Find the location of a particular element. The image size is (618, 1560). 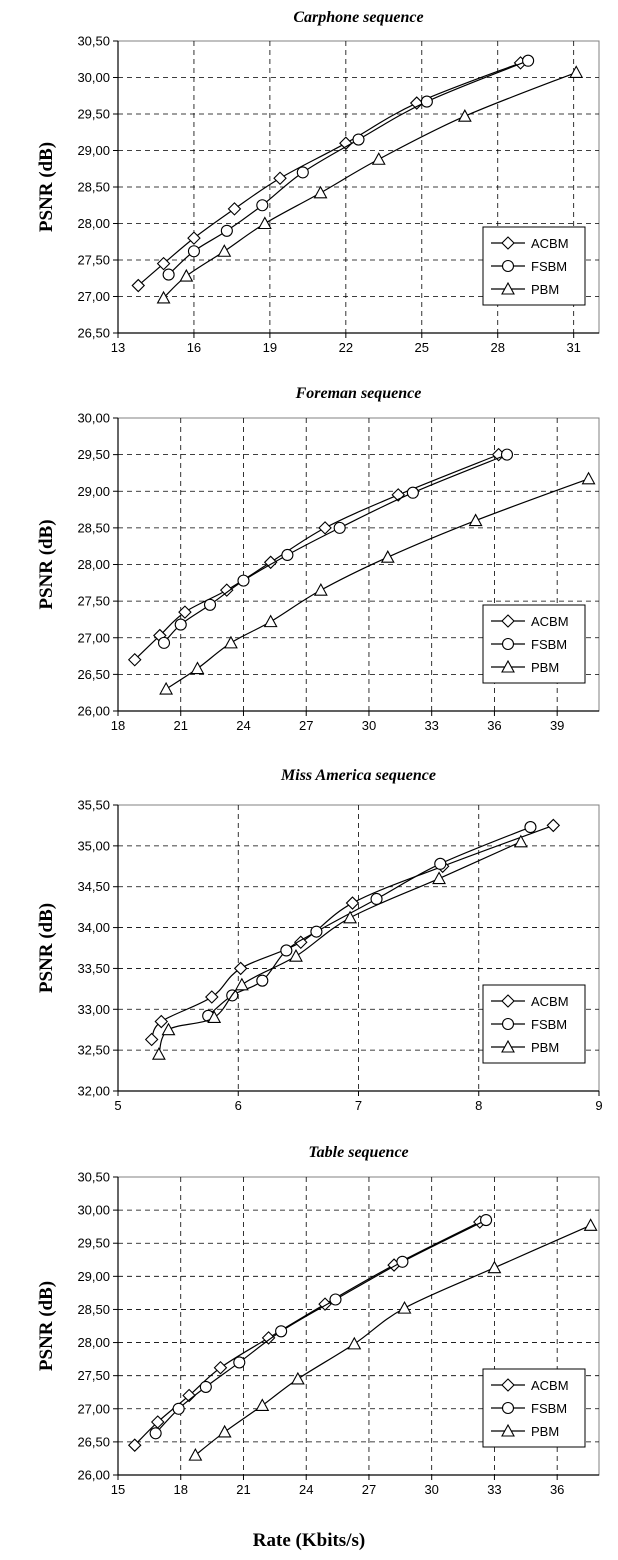

legend-marker-pbm-foreman is located at coordinates (508, 666).